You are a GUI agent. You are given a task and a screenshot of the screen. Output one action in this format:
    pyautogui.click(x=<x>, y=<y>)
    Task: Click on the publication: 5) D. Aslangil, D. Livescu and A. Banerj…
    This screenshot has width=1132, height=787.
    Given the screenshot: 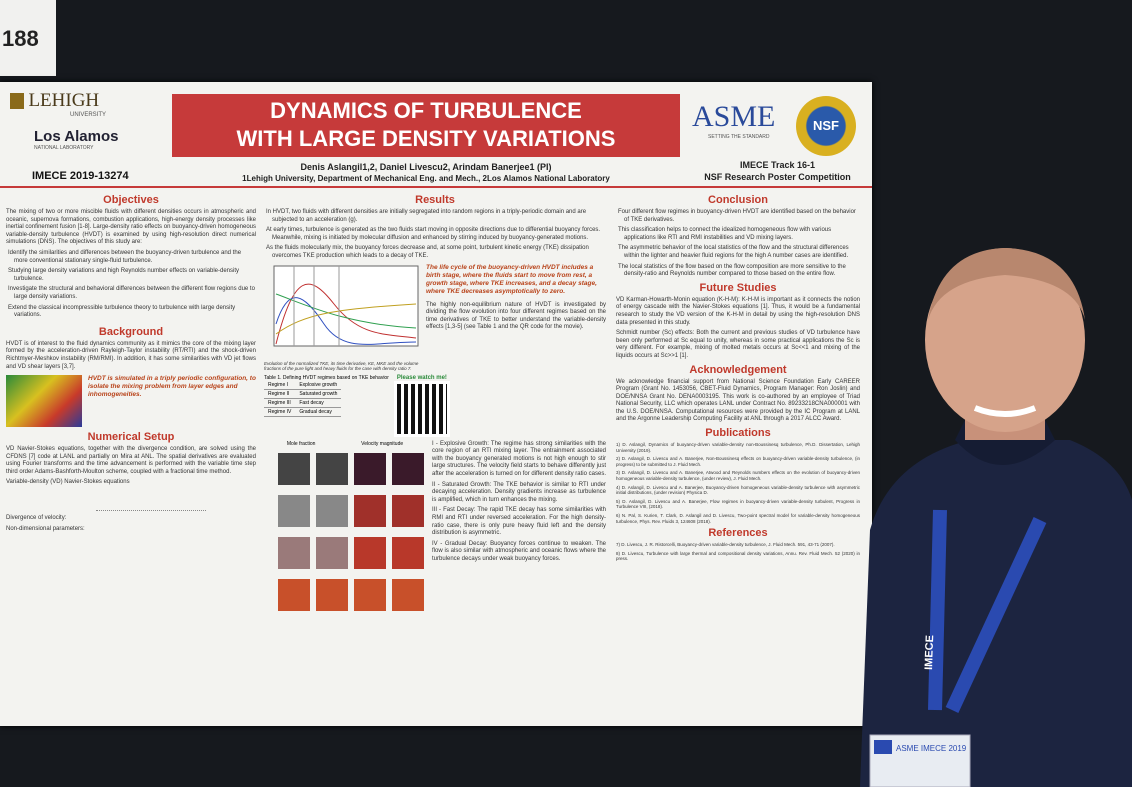 What is the action you would take?
    pyautogui.click(x=738, y=504)
    